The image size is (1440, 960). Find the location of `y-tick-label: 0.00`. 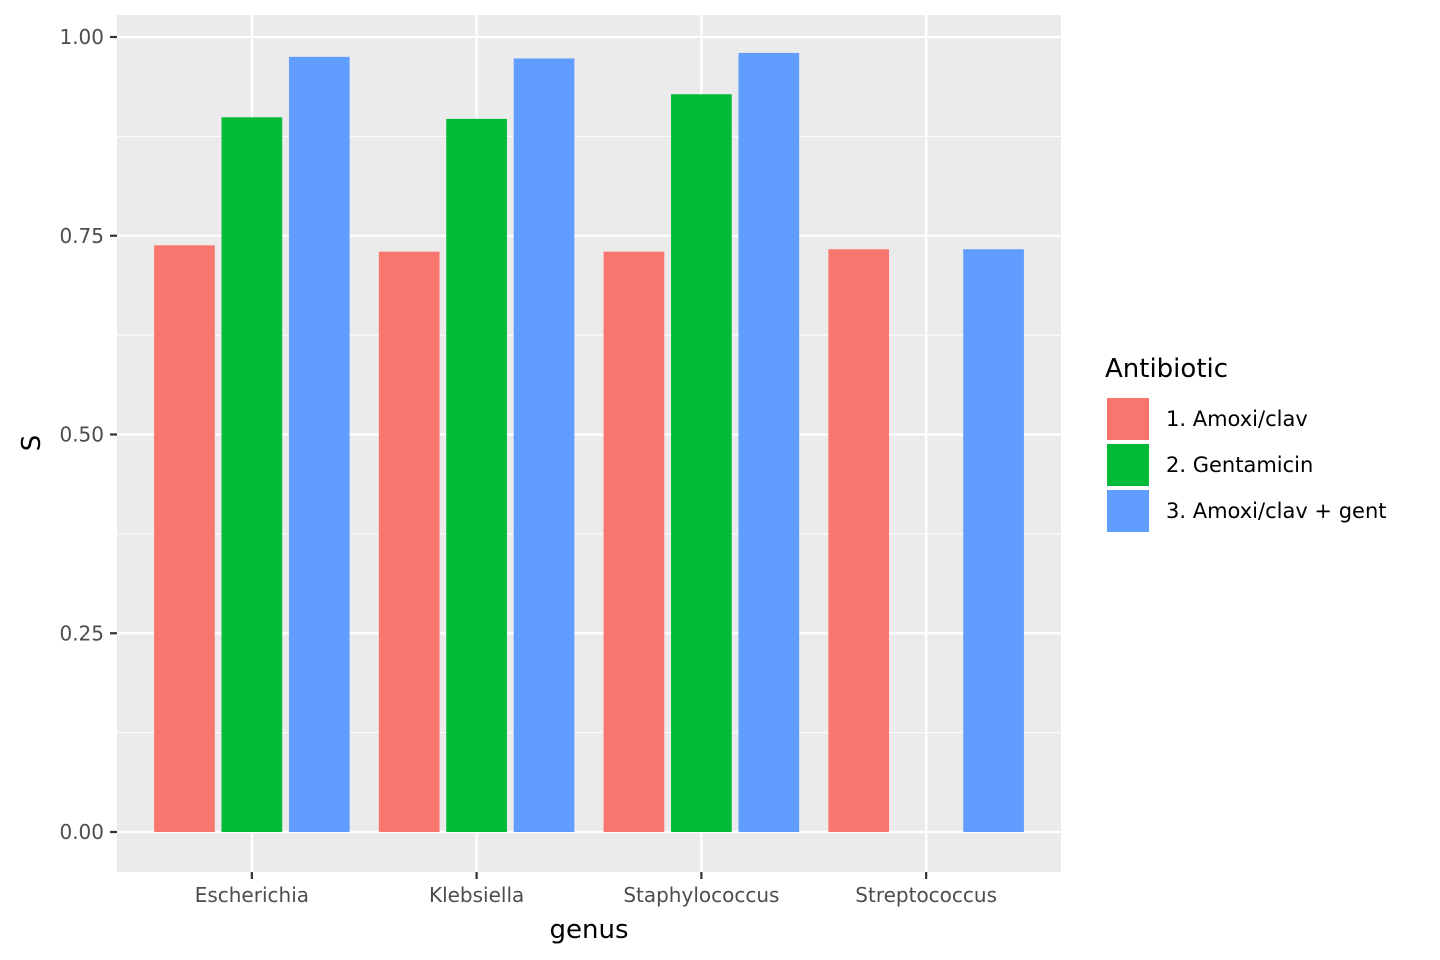

y-tick-label: 0.00 is located at coordinates (81, 832).